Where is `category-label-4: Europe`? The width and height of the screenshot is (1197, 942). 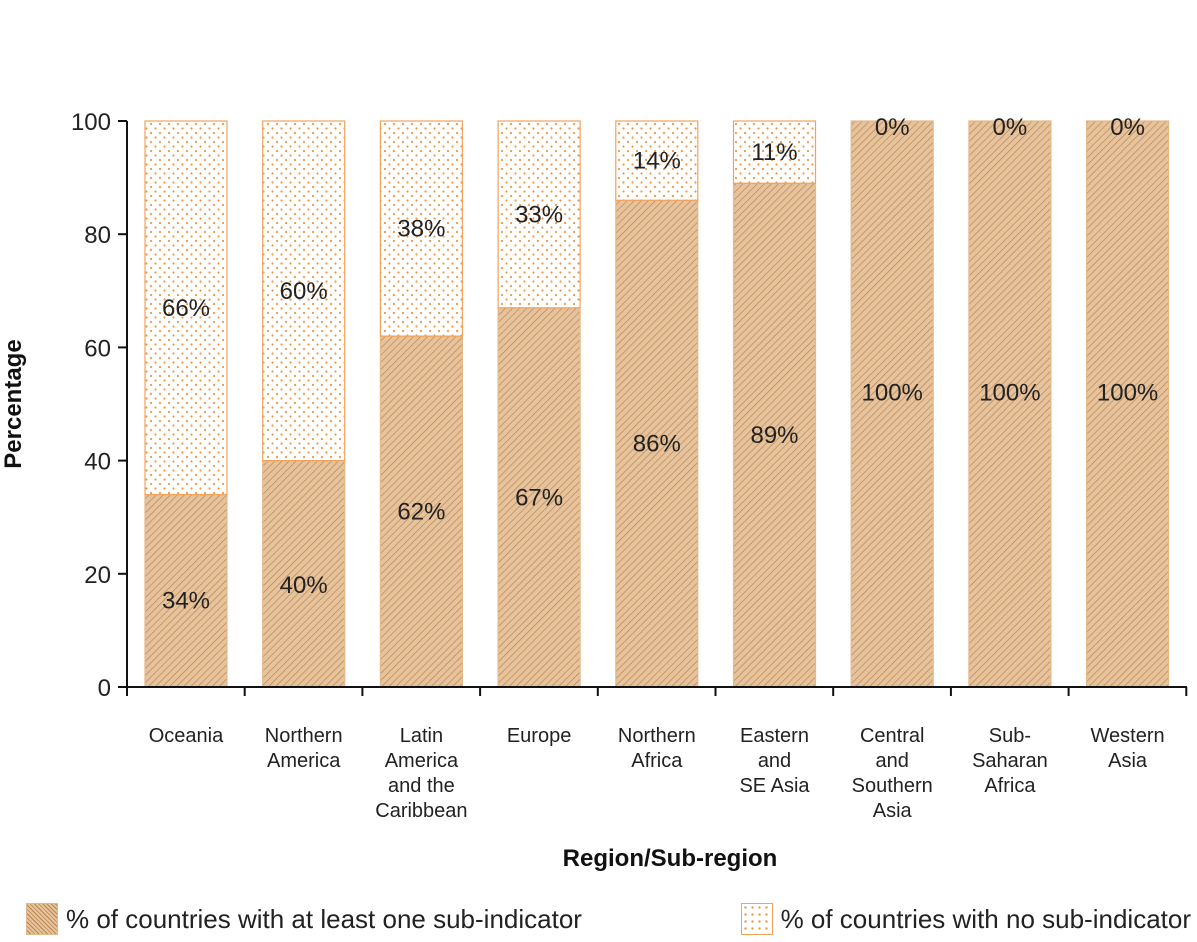 category-label-4: Europe is located at coordinates (539, 736).